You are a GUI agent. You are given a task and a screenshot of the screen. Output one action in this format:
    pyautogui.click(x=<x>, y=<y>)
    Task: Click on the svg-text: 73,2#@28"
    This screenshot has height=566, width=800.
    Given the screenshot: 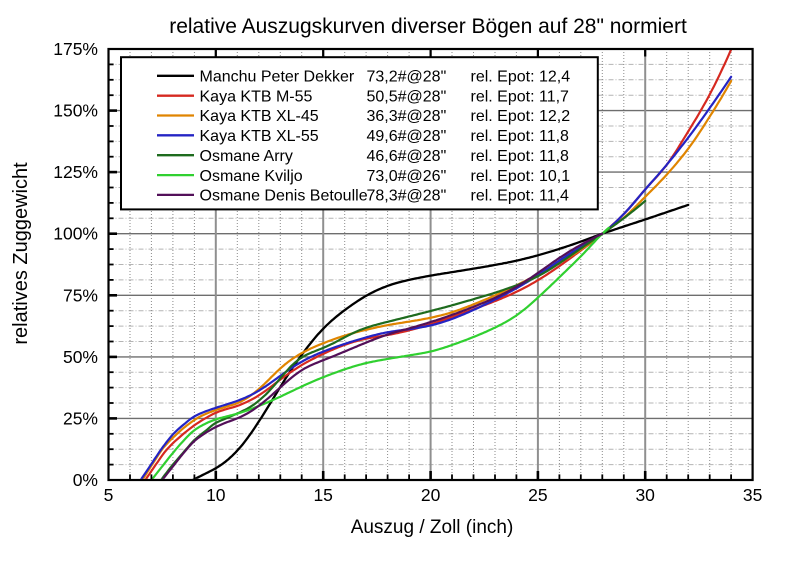 What is the action you would take?
    pyautogui.click(x=407, y=77)
    